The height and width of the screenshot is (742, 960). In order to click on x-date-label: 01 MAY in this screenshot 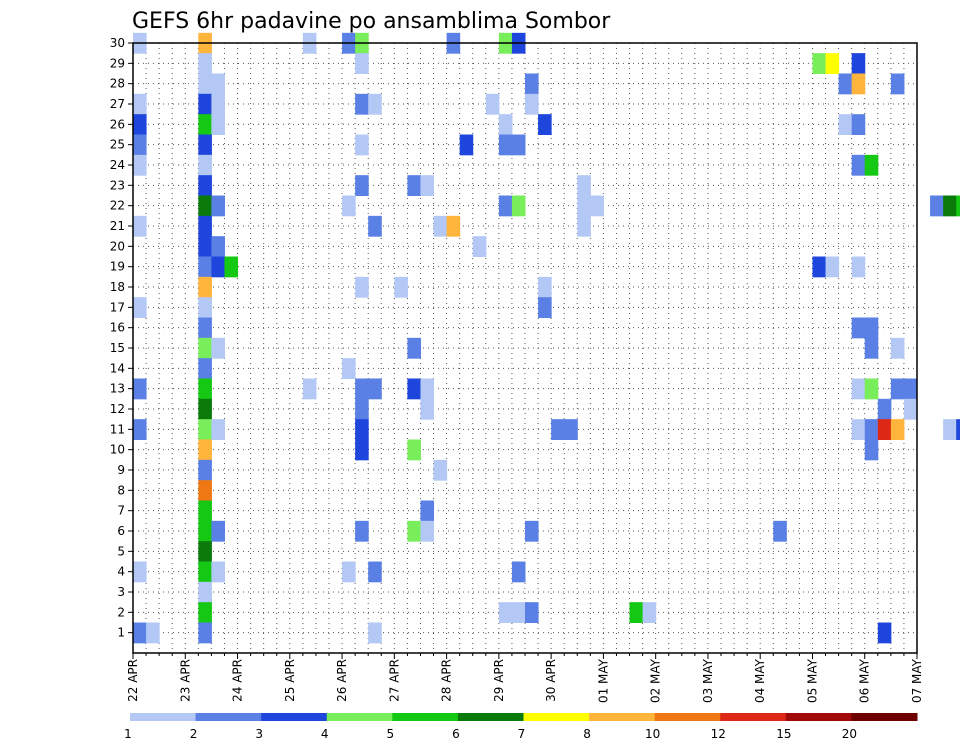, I will do `click(603, 680)`.